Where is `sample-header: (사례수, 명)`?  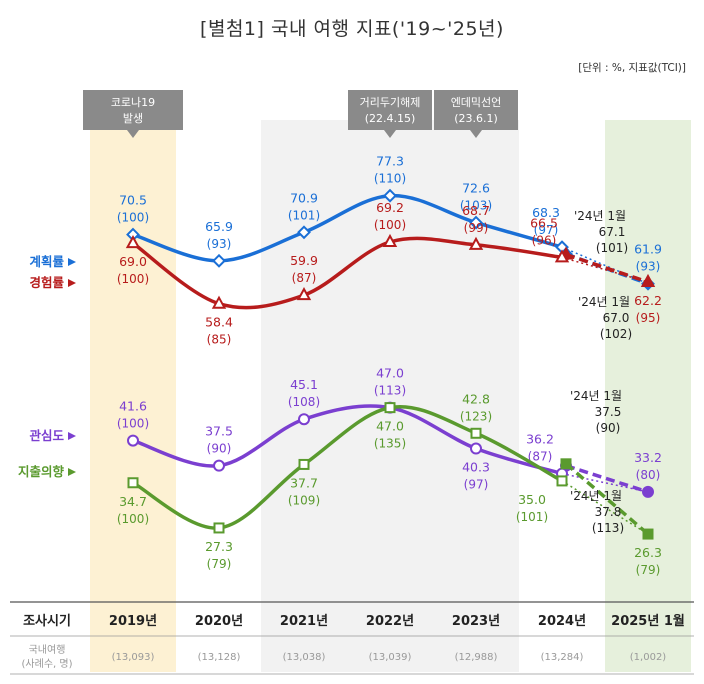 sample-header: (사례수, 명) is located at coordinates (47, 664).